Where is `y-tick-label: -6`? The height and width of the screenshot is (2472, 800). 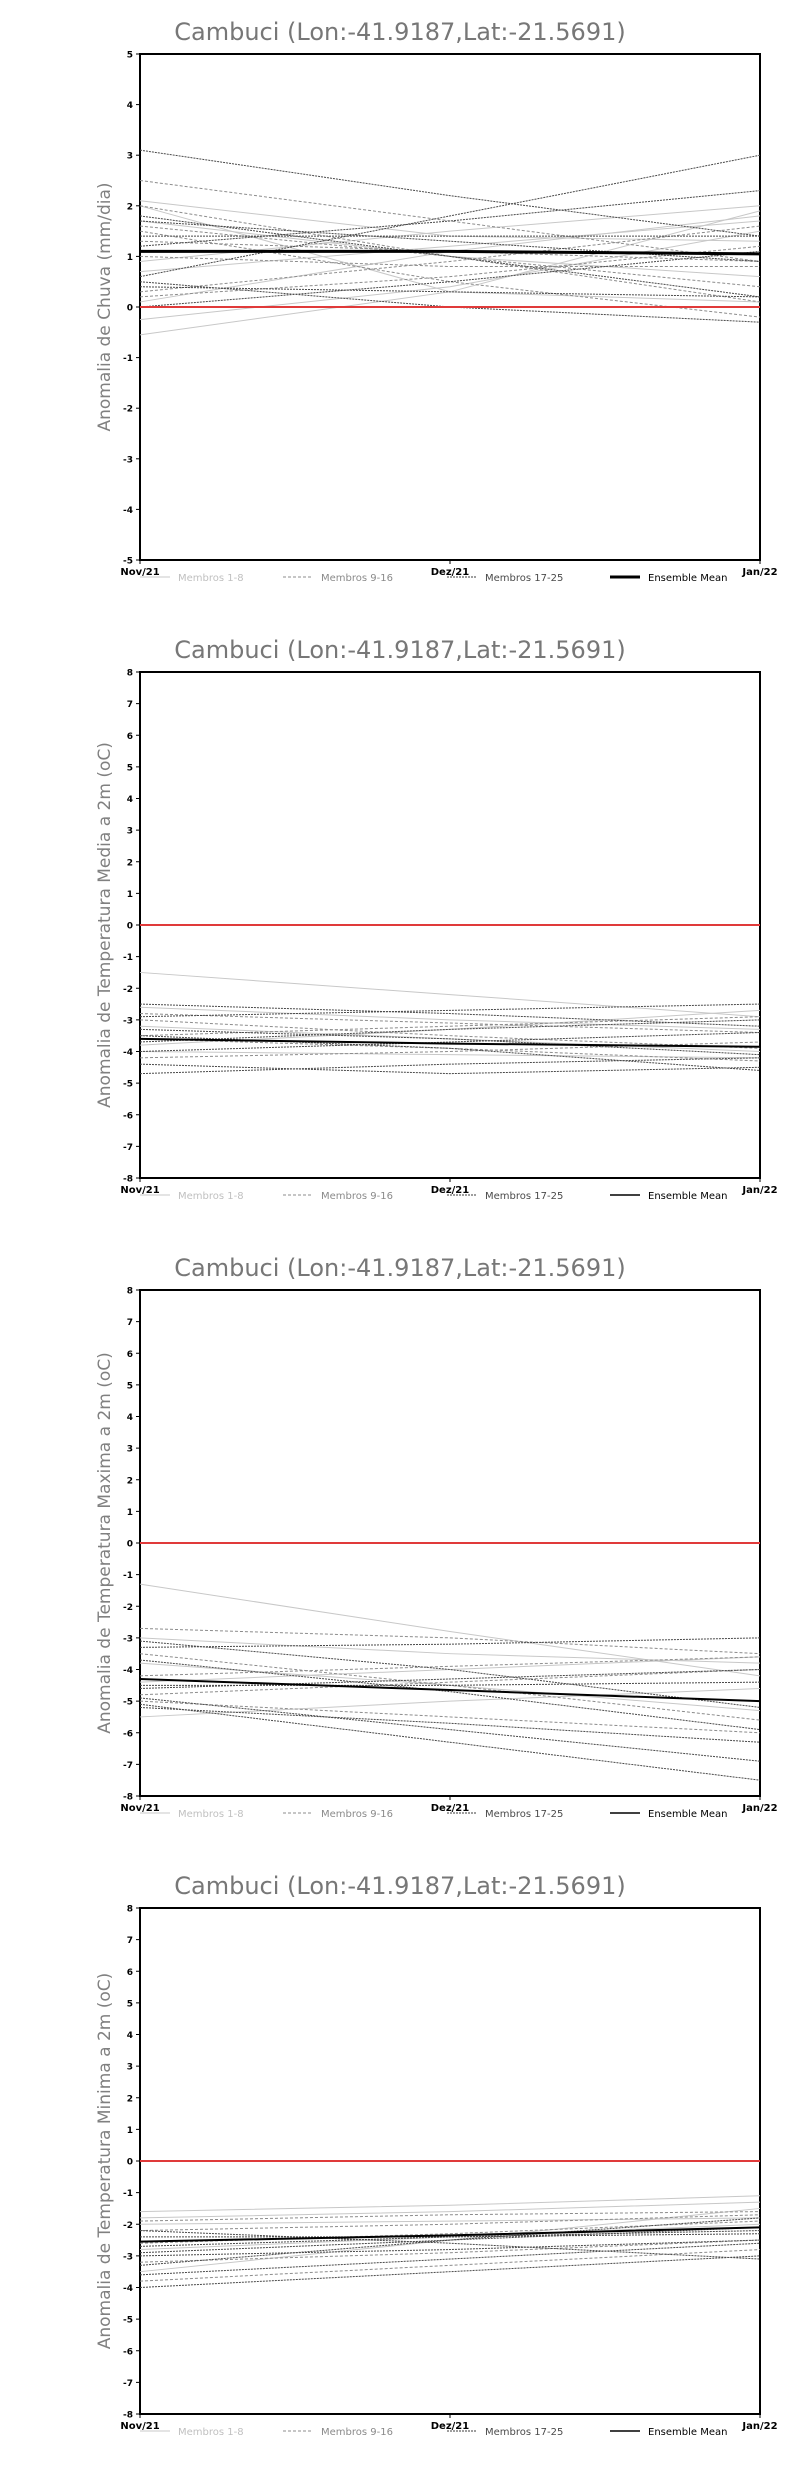
y-tick-label: -6 is located at coordinates (128, 2352).